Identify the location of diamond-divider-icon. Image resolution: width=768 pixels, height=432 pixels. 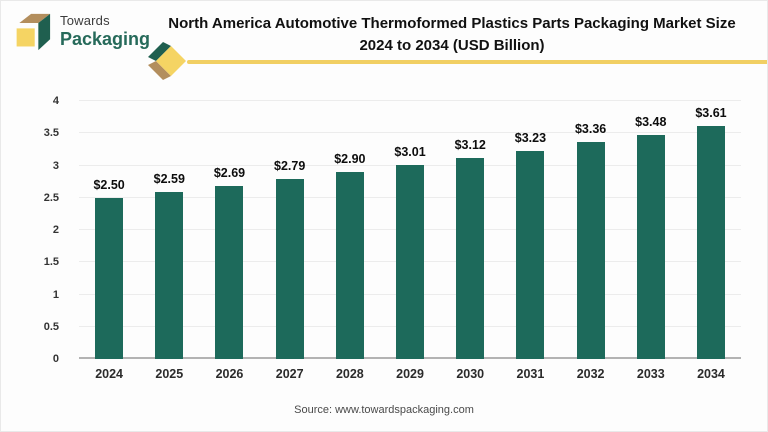
(167, 61).